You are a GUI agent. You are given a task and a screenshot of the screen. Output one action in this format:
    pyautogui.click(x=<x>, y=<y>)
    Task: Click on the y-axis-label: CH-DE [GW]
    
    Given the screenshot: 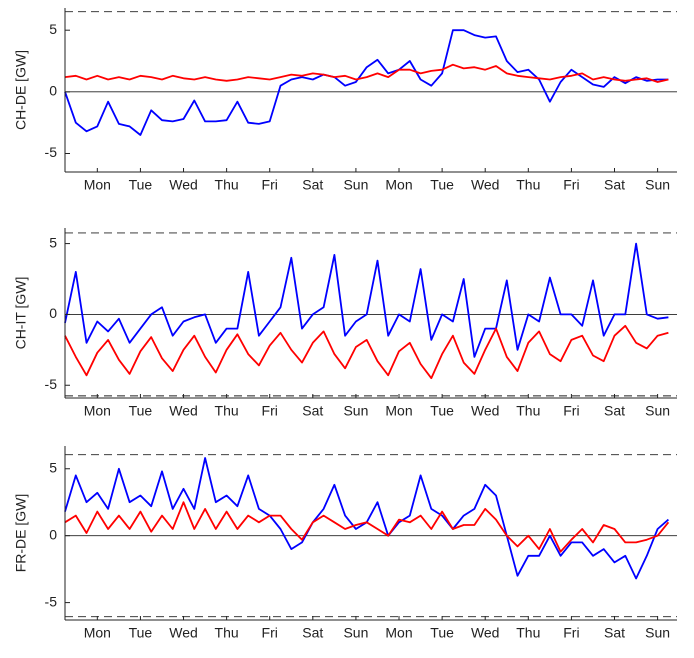 What is the action you would take?
    pyautogui.click(x=21, y=90)
    